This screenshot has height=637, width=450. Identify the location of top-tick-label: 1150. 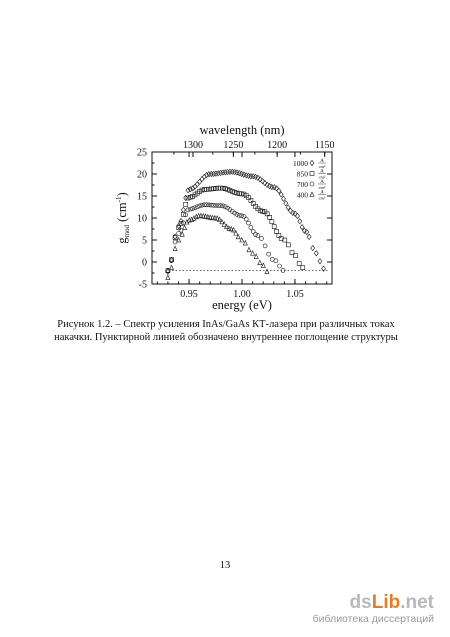
(325, 145).